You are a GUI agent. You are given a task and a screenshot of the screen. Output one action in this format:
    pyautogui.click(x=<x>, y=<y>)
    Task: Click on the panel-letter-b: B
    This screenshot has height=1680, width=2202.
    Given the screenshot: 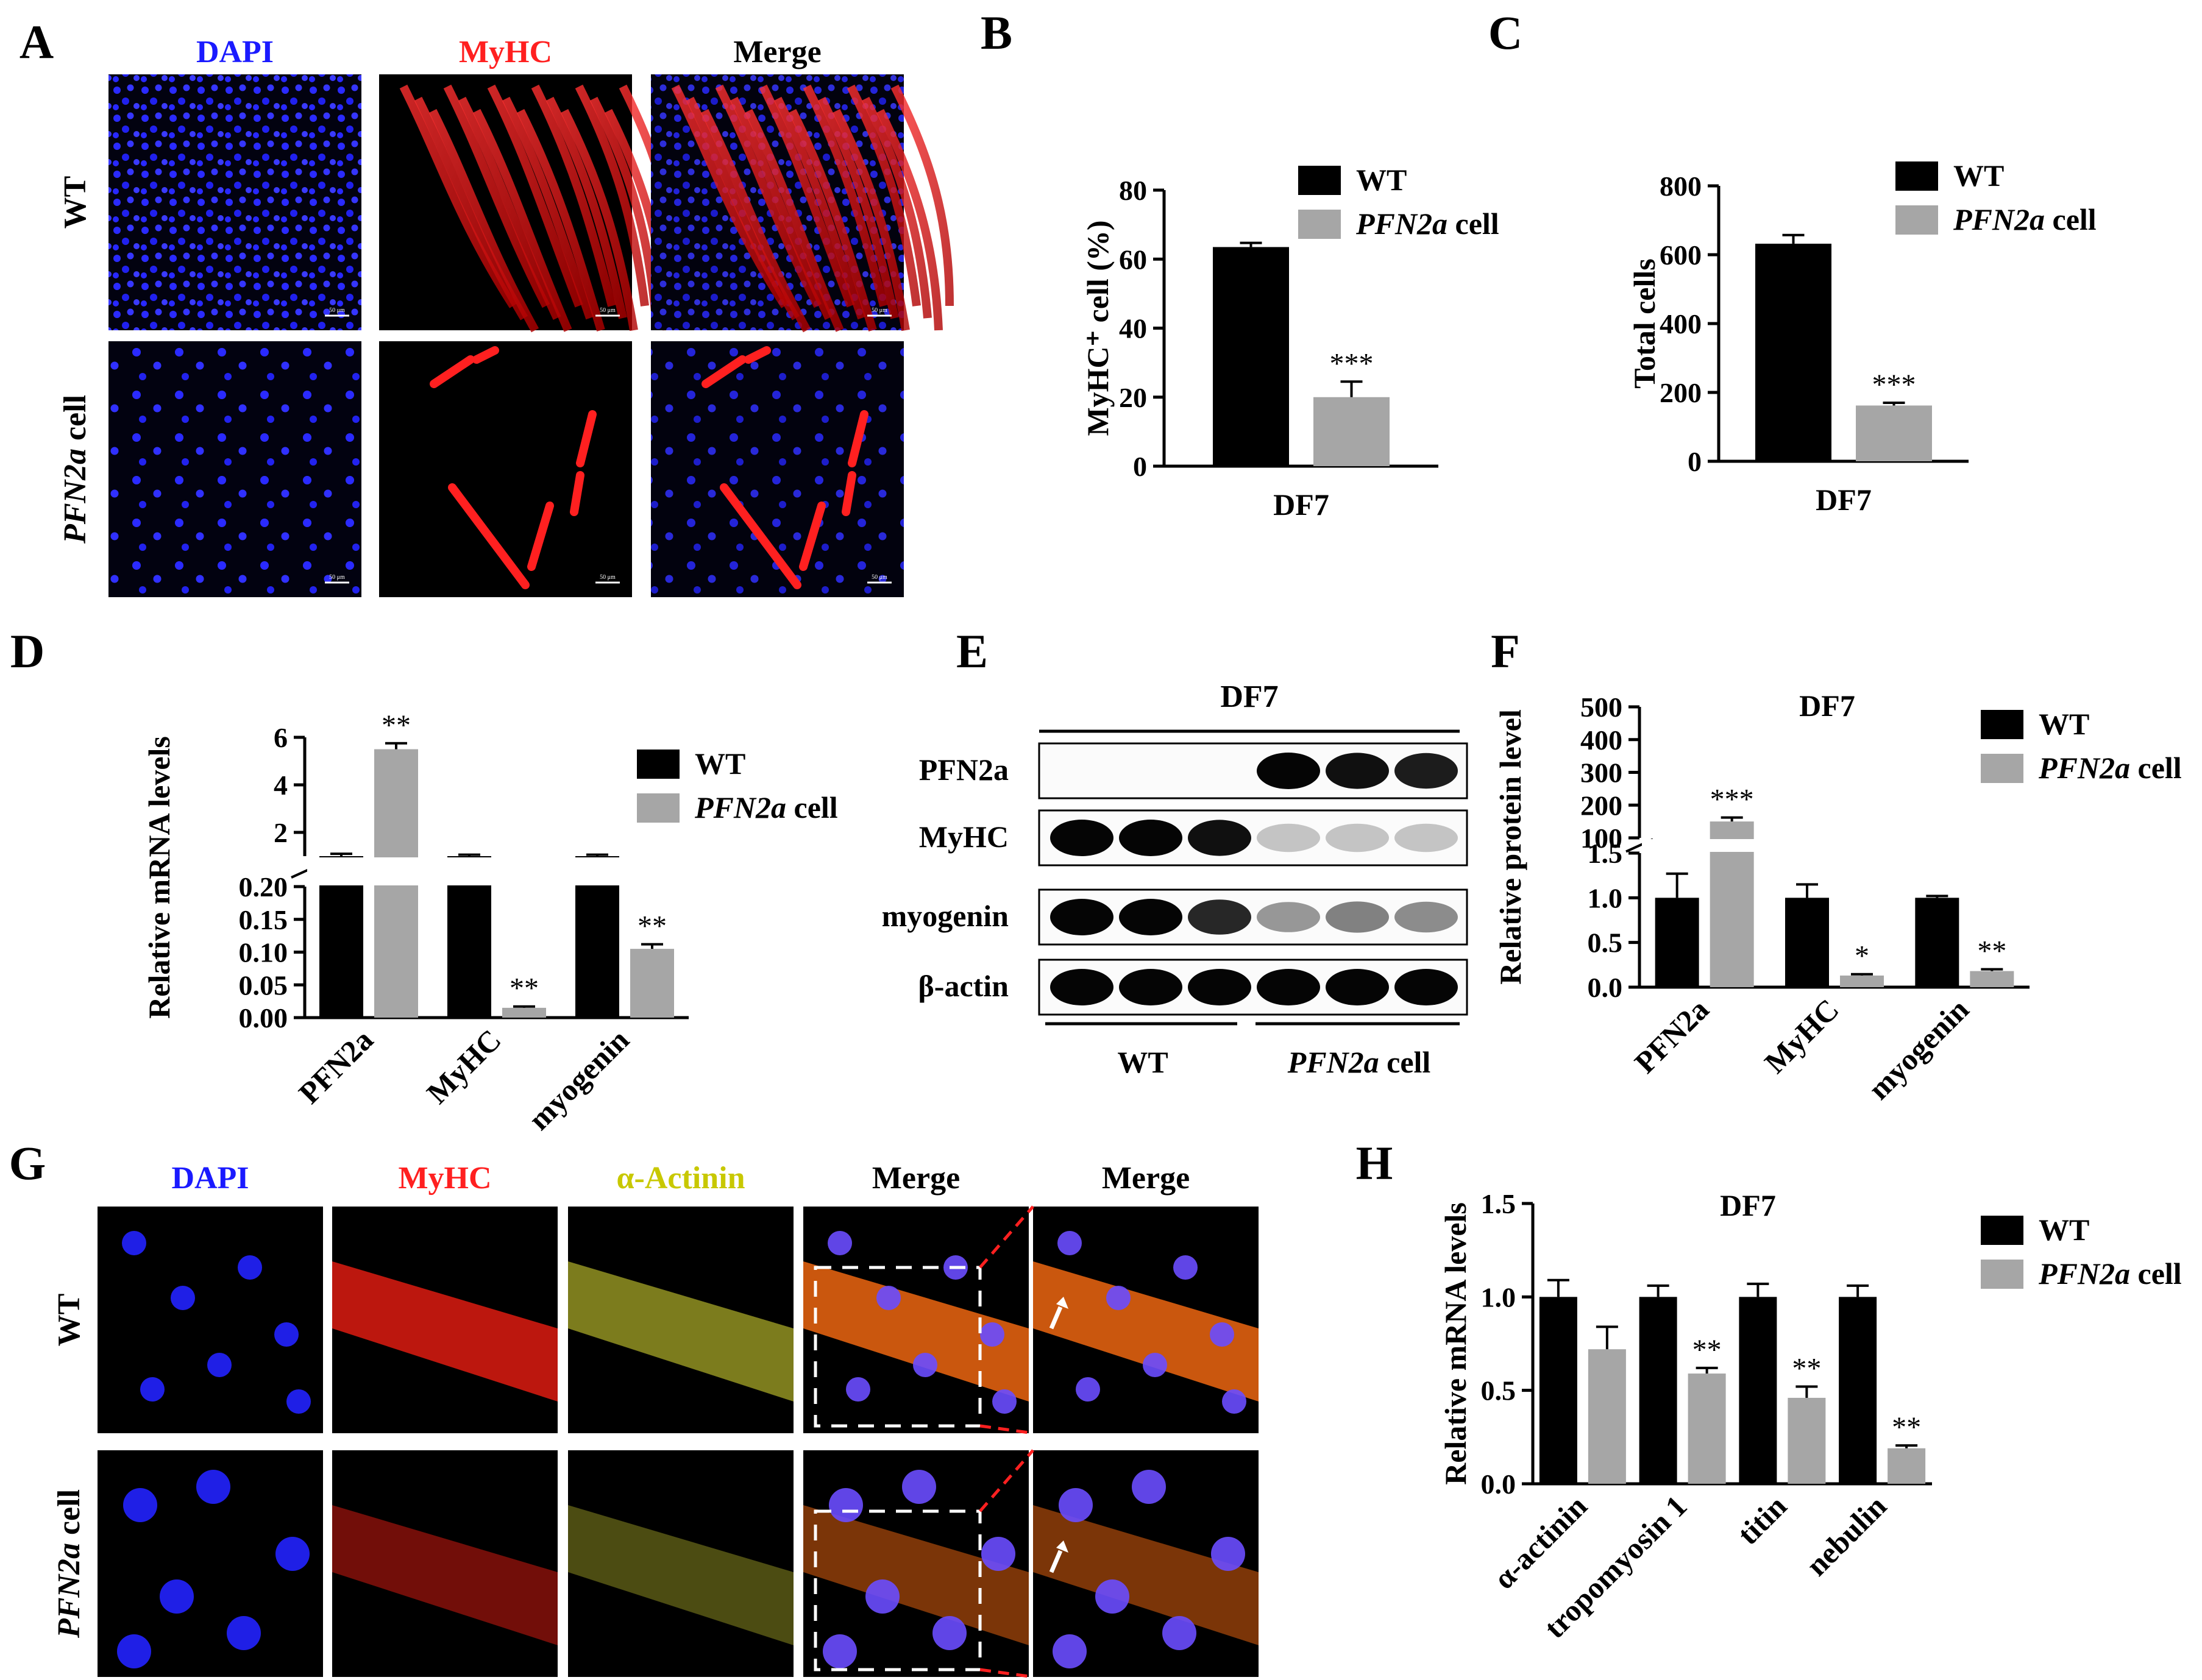 What is the action you would take?
    pyautogui.click(x=996, y=32)
    